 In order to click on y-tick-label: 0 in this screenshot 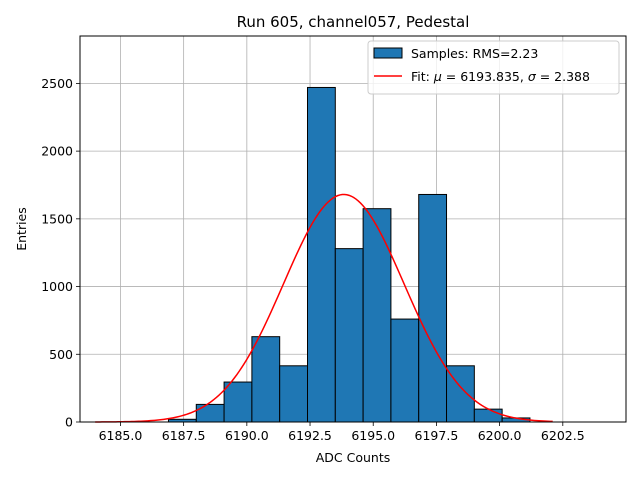, I will do `click(69, 422)`.